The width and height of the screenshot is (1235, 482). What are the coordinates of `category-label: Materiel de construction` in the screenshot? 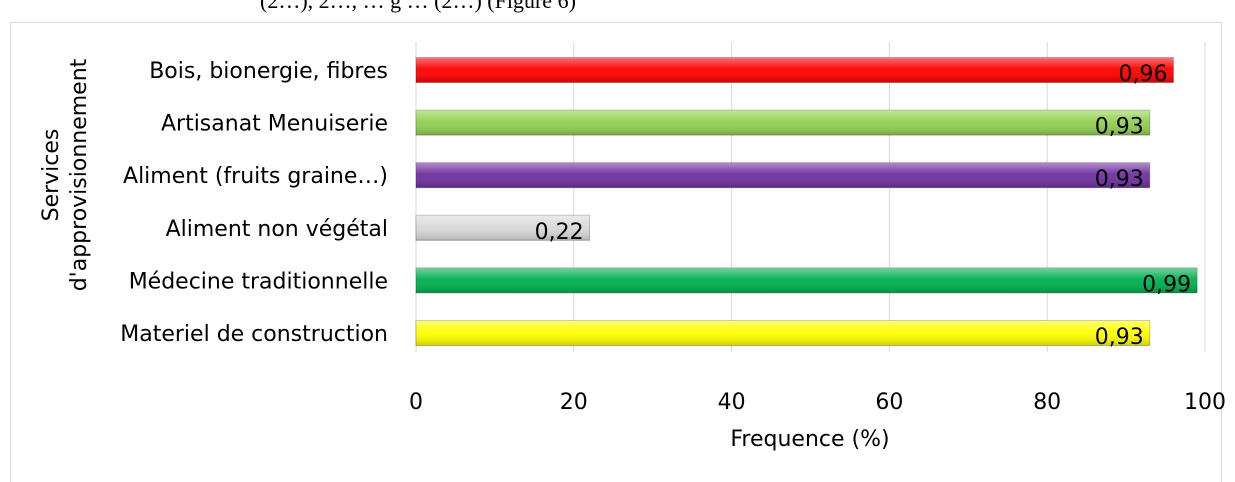 It's located at (254, 334).